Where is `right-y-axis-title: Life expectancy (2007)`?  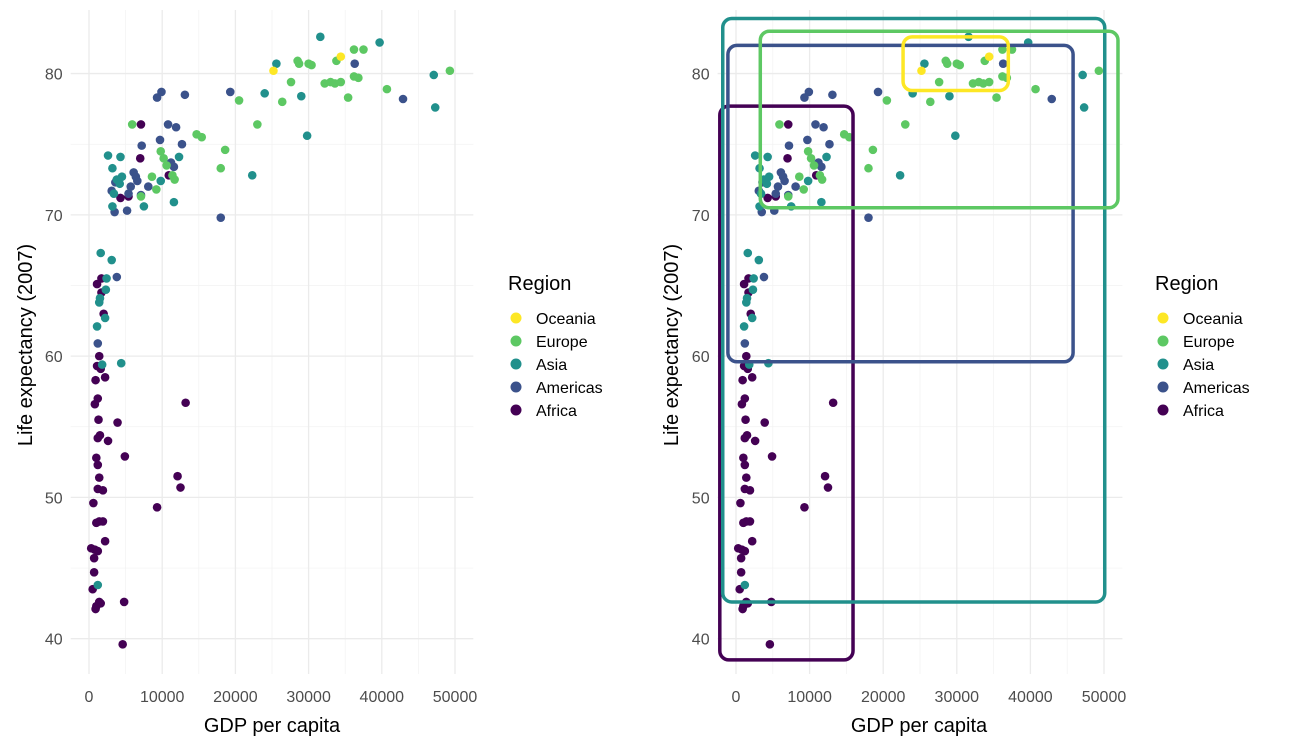 right-y-axis-title: Life expectancy (2007) is located at coordinates (672, 345).